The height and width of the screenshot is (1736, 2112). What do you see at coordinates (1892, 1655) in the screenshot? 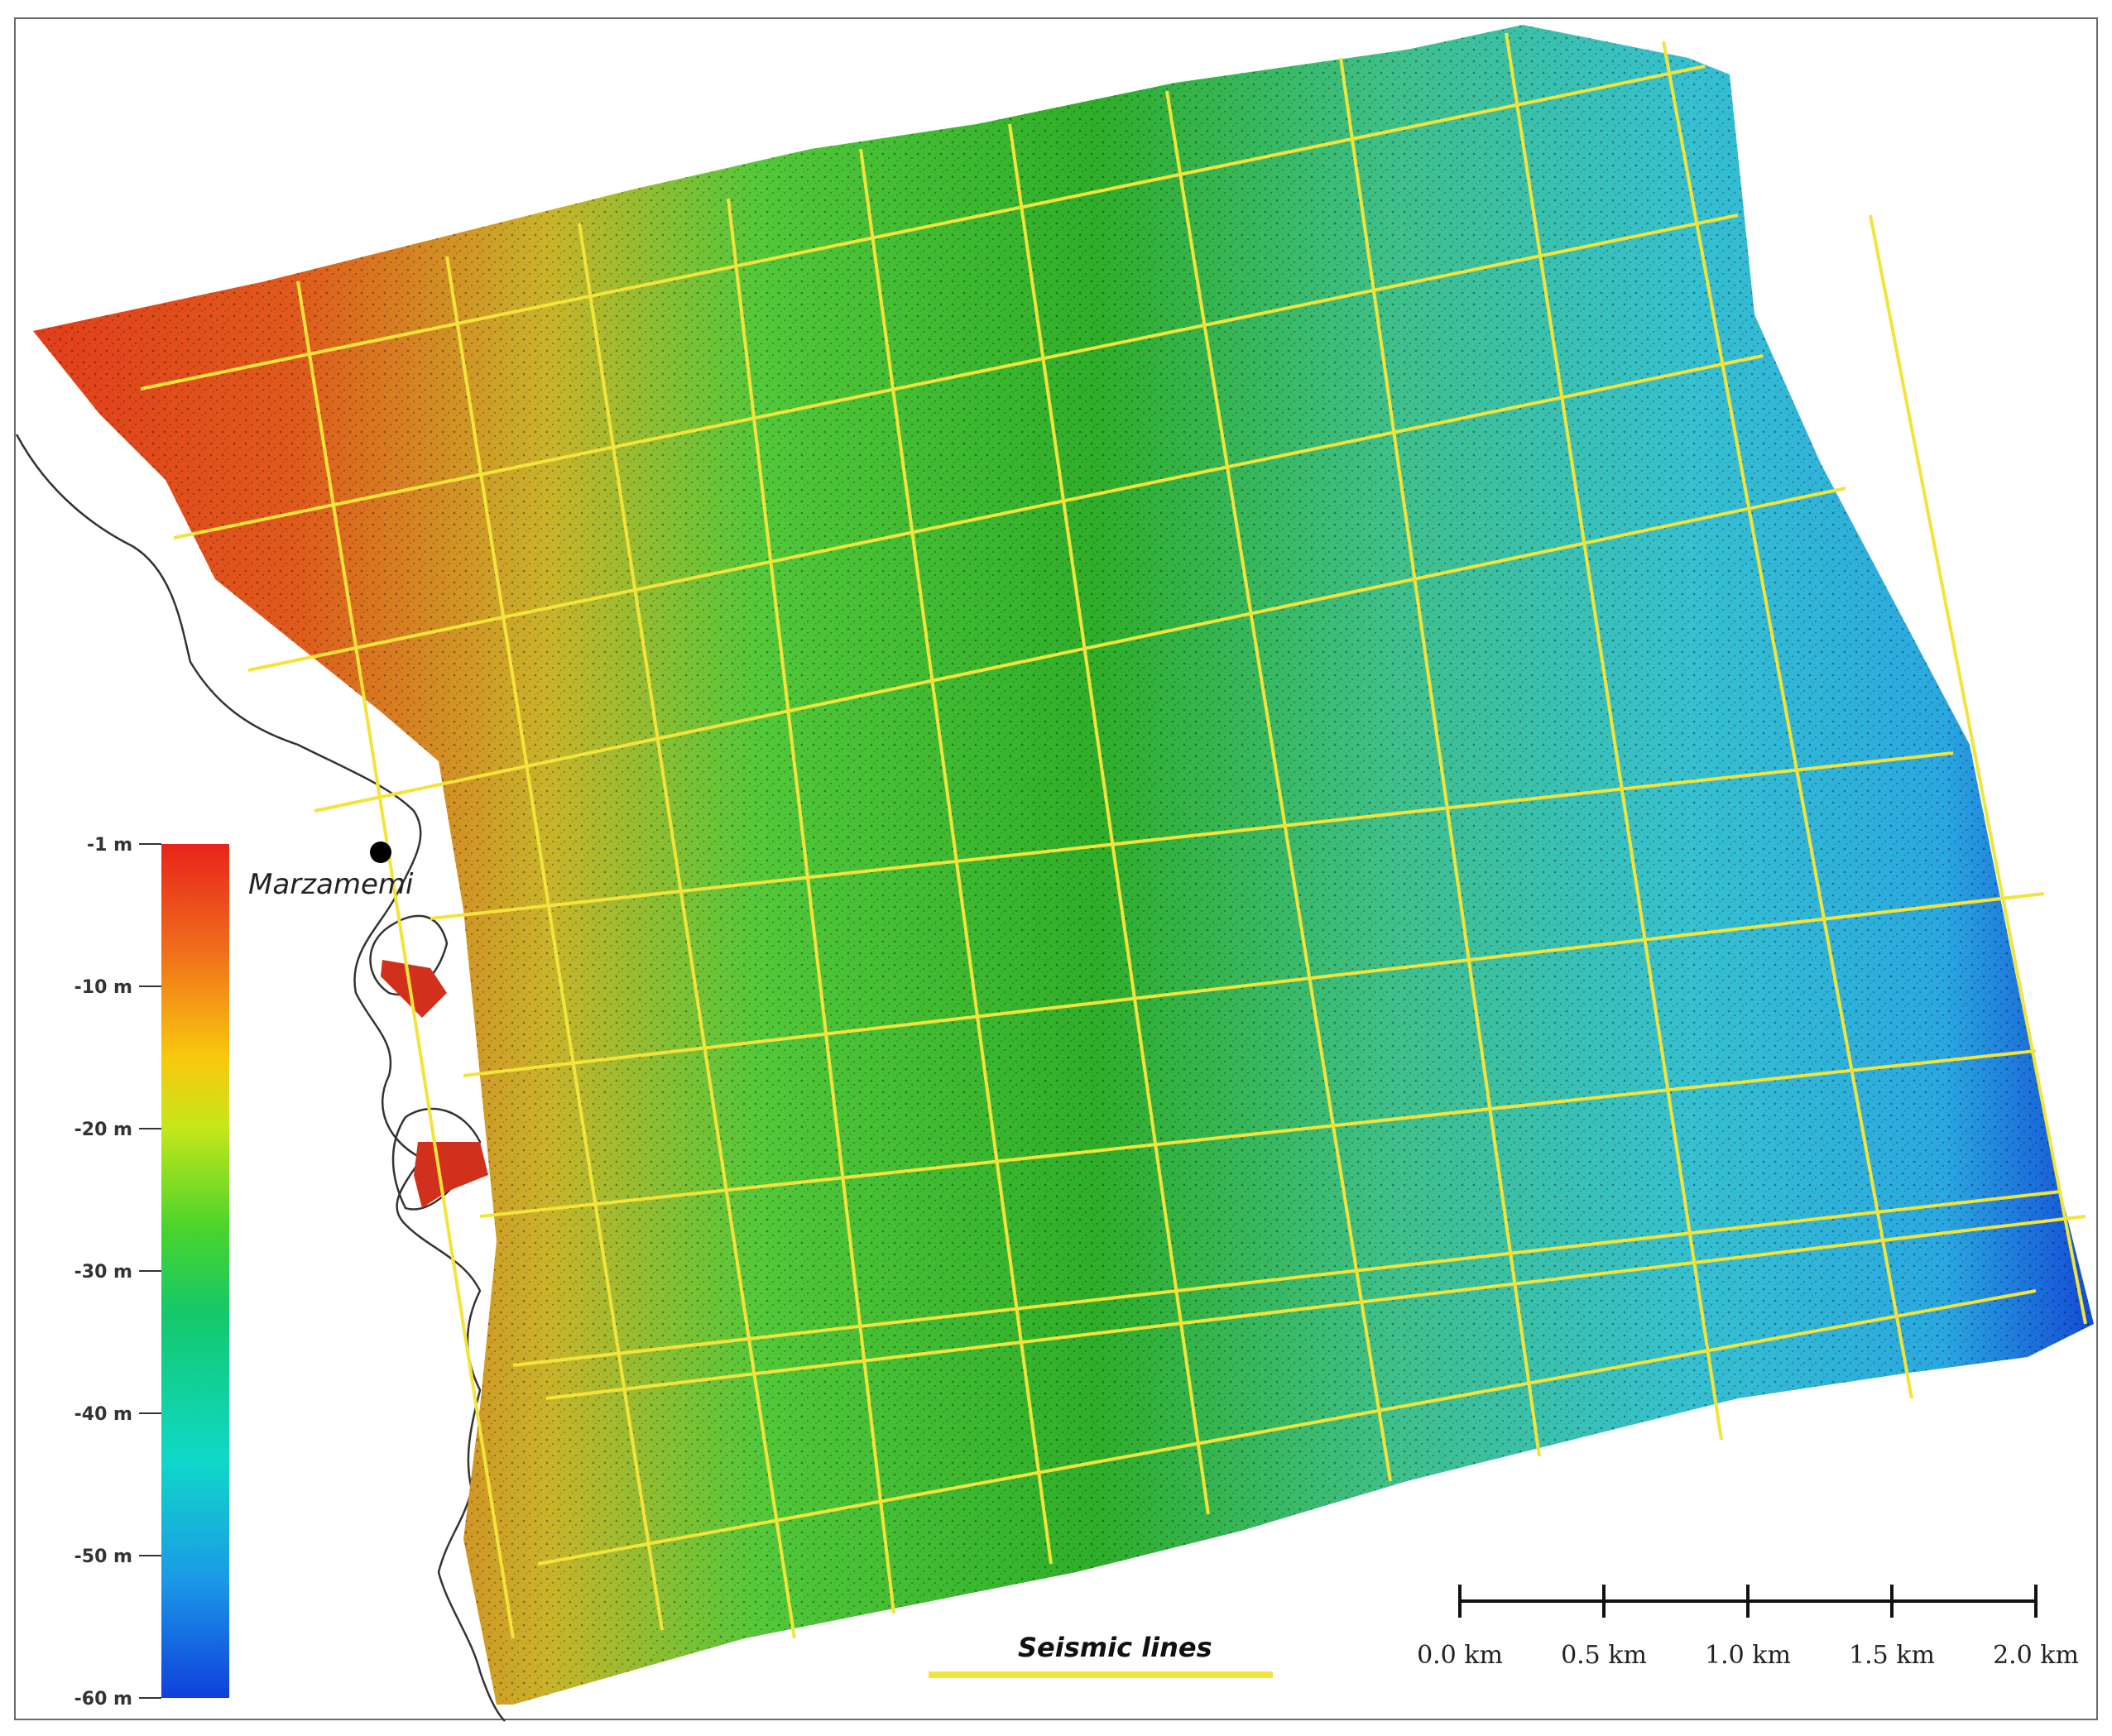
I see `scale-tick-label: 1.5 km` at bounding box center [1892, 1655].